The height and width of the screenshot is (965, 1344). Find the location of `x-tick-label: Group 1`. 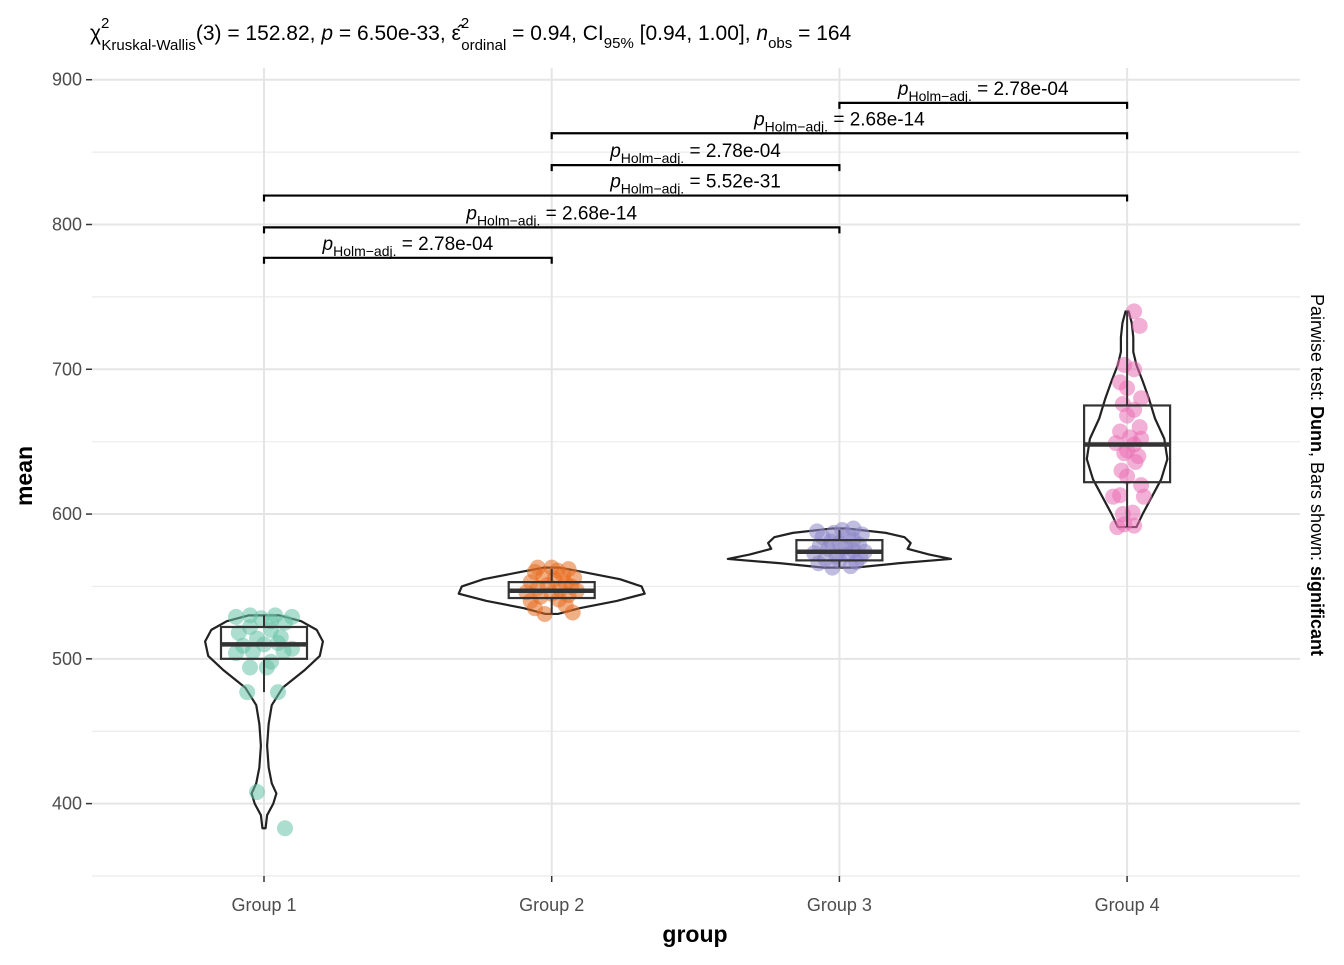

x-tick-label: Group 1 is located at coordinates (263, 905).